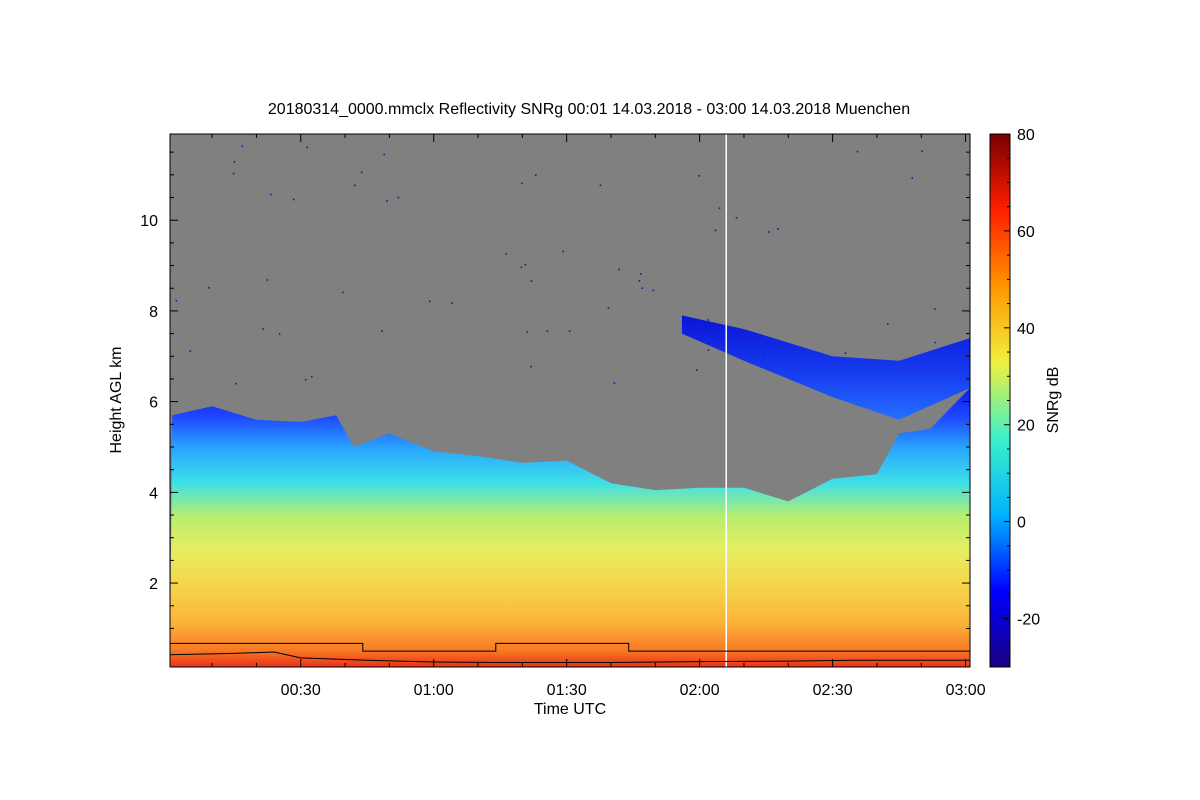 The height and width of the screenshot is (800, 1200). Describe the element at coordinates (1026, 426) in the screenshot. I see `colorbar-tick-label: 20` at that location.